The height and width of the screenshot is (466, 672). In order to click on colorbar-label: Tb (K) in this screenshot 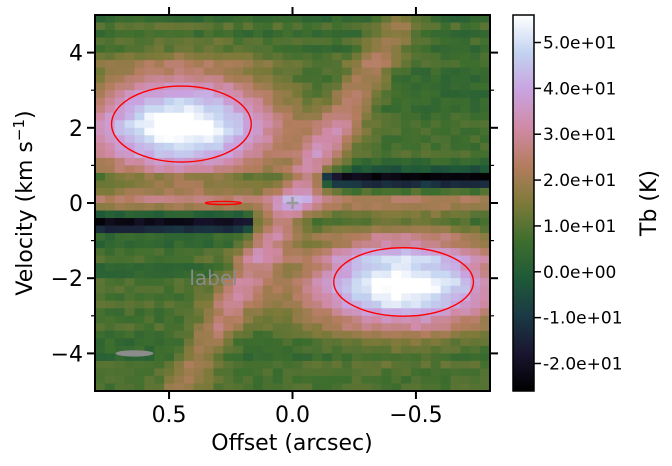, I will do `click(649, 203)`.